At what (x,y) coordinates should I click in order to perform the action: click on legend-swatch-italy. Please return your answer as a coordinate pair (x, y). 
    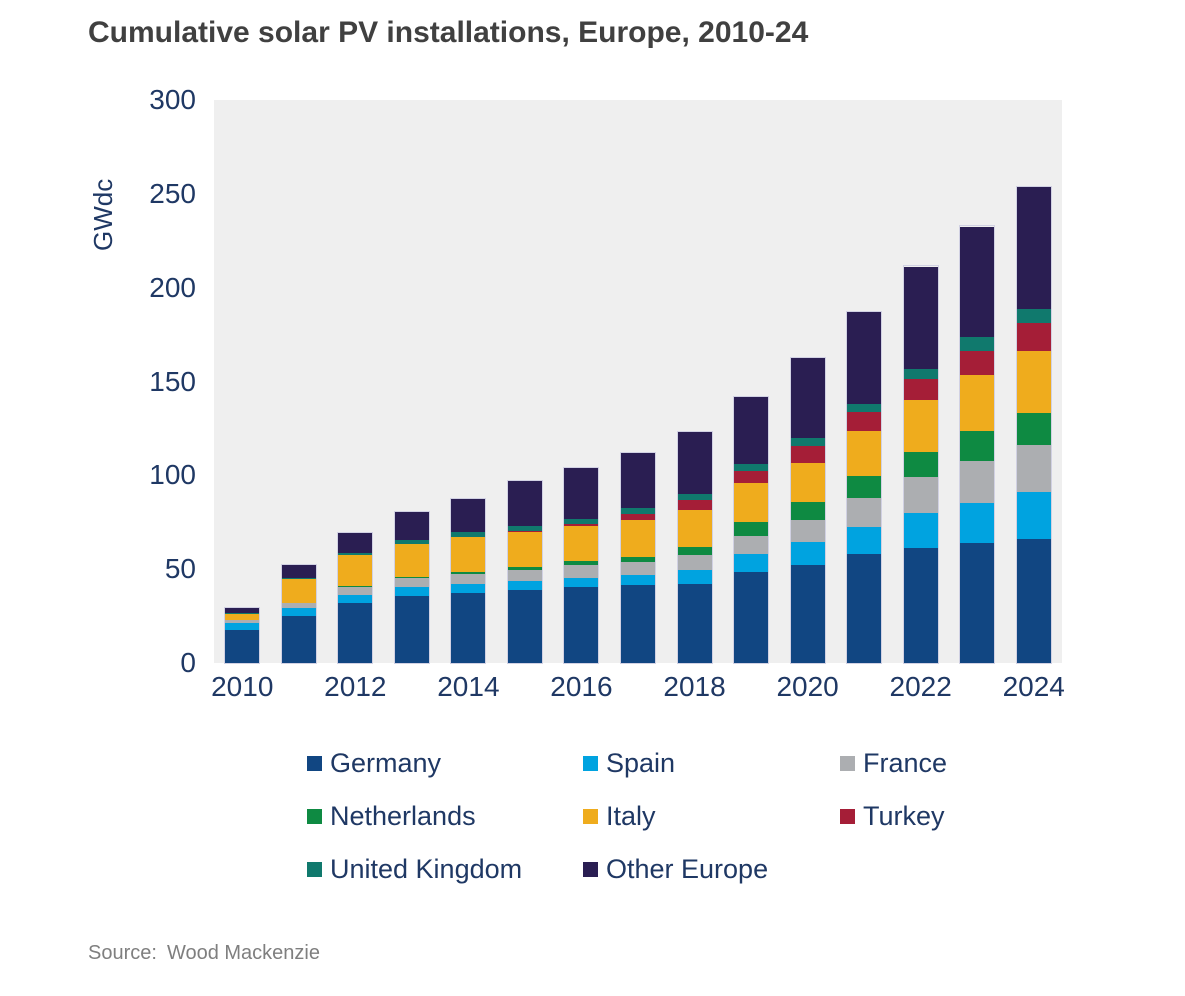
    Looking at the image, I should click on (590, 816).